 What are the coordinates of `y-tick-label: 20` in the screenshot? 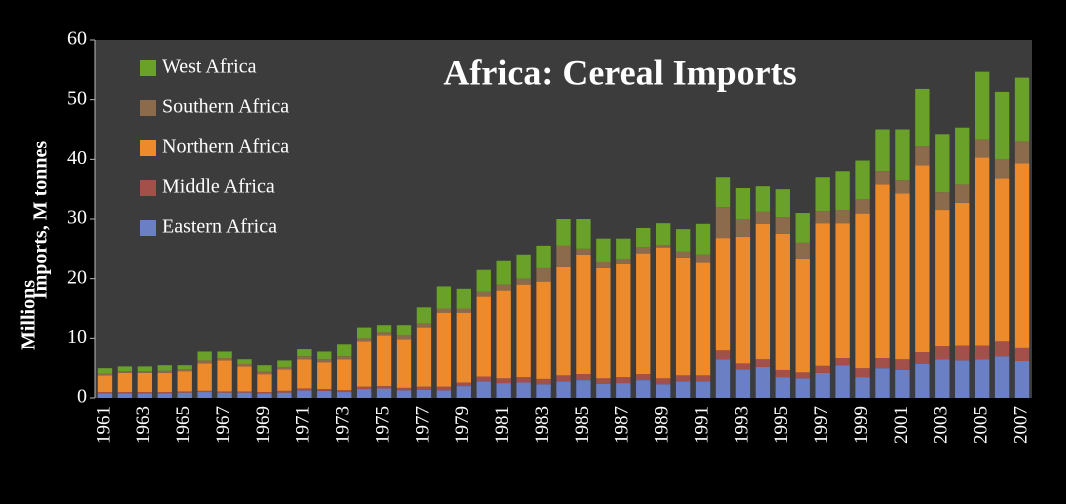 It's located at (77, 277).